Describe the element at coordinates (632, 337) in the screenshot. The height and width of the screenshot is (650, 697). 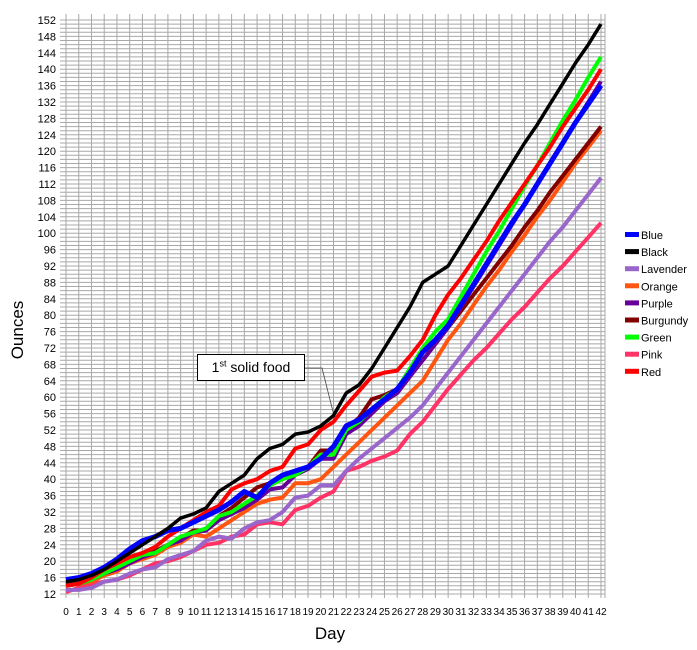
I see `legend-swatch-green` at that location.